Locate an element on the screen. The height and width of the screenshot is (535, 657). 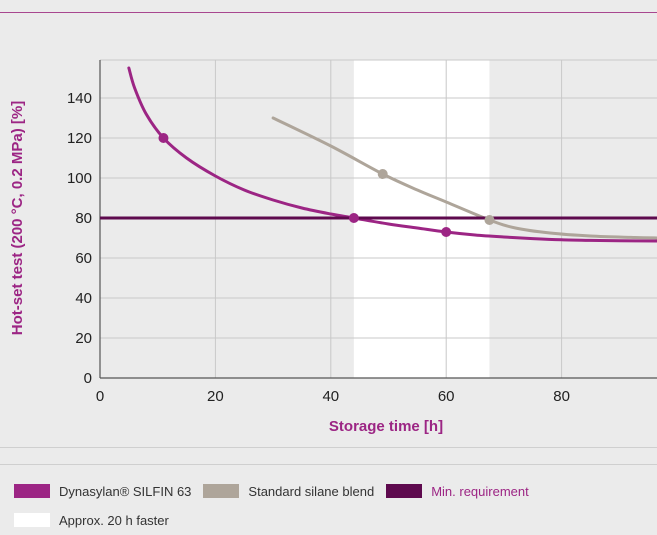
legend-band: Approx. 20 h faster is located at coordinates (97, 520).